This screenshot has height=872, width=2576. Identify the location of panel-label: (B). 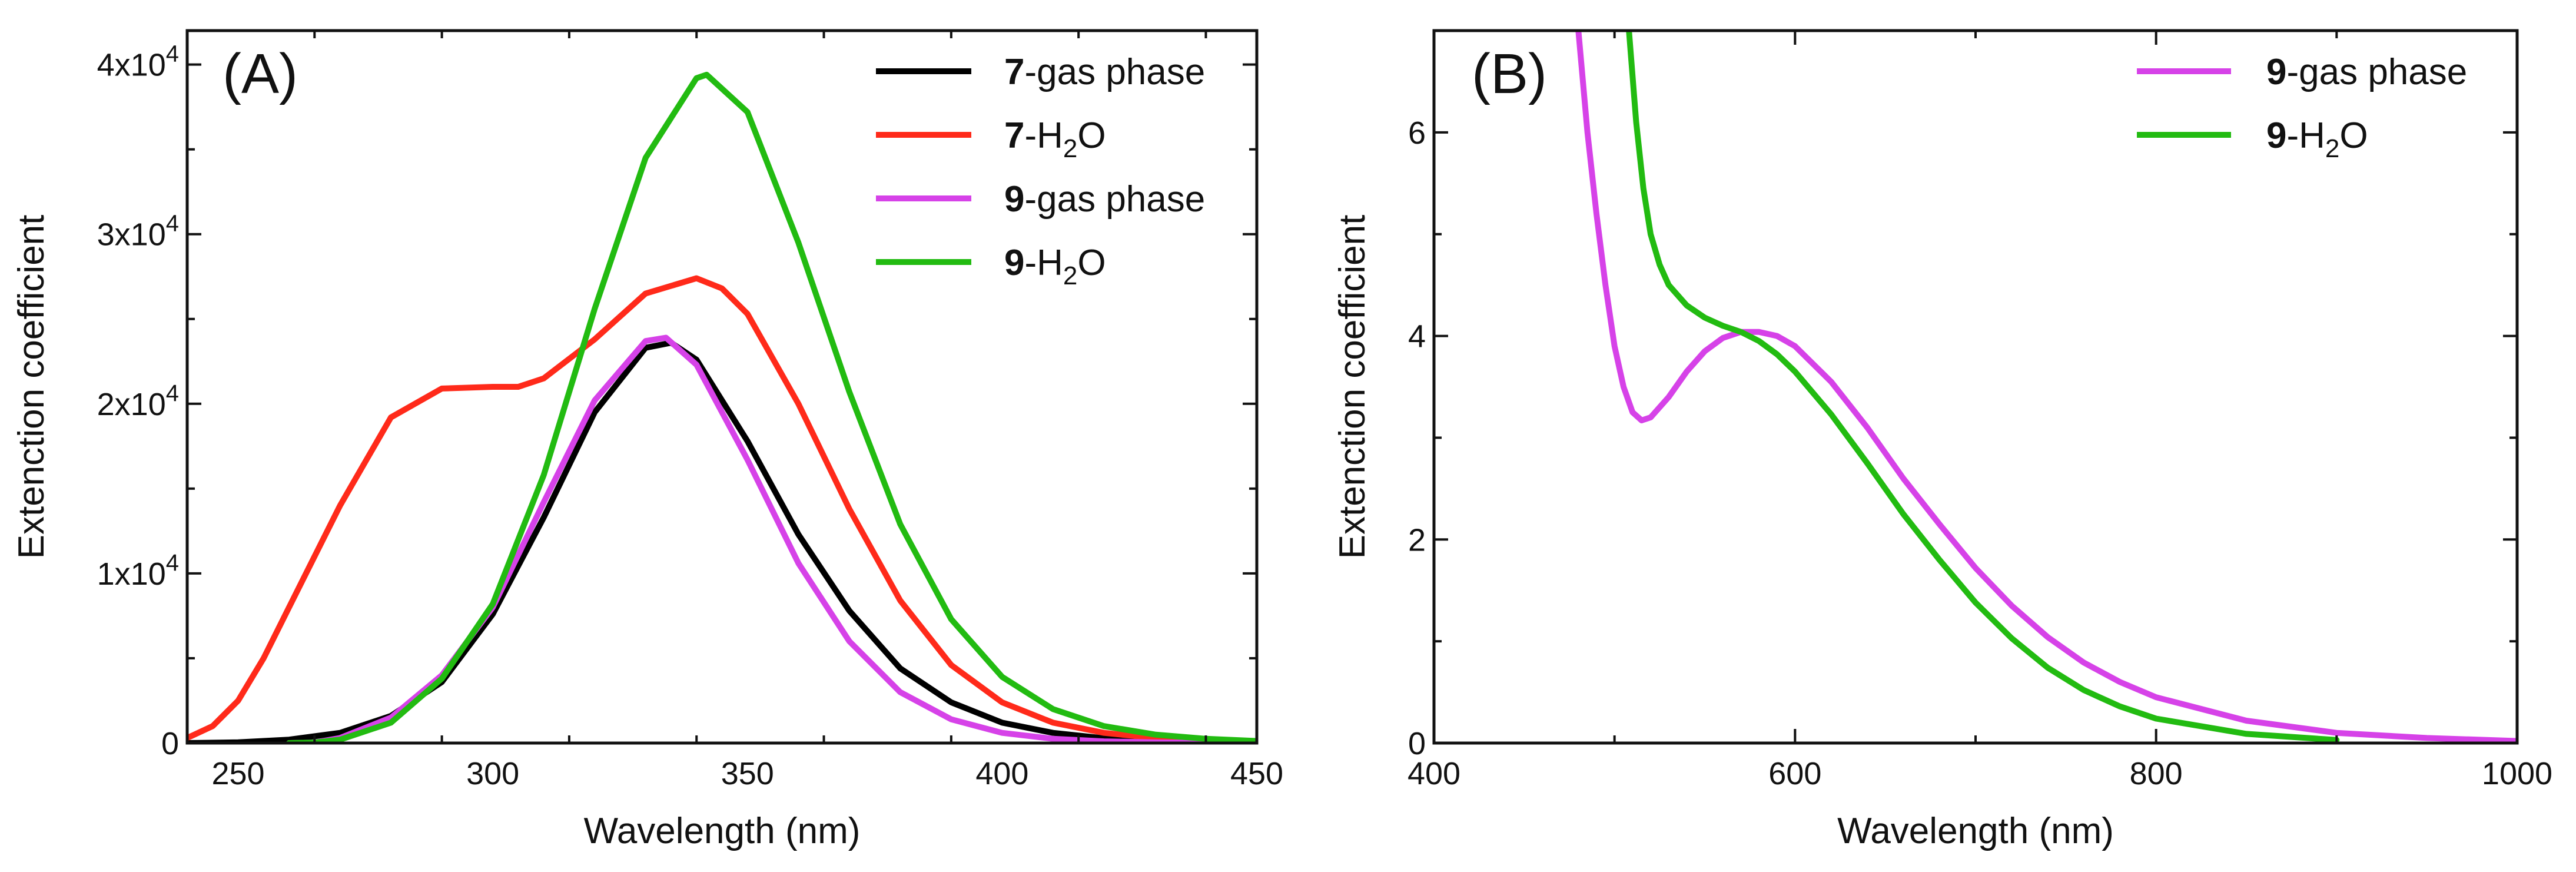
(1509, 73).